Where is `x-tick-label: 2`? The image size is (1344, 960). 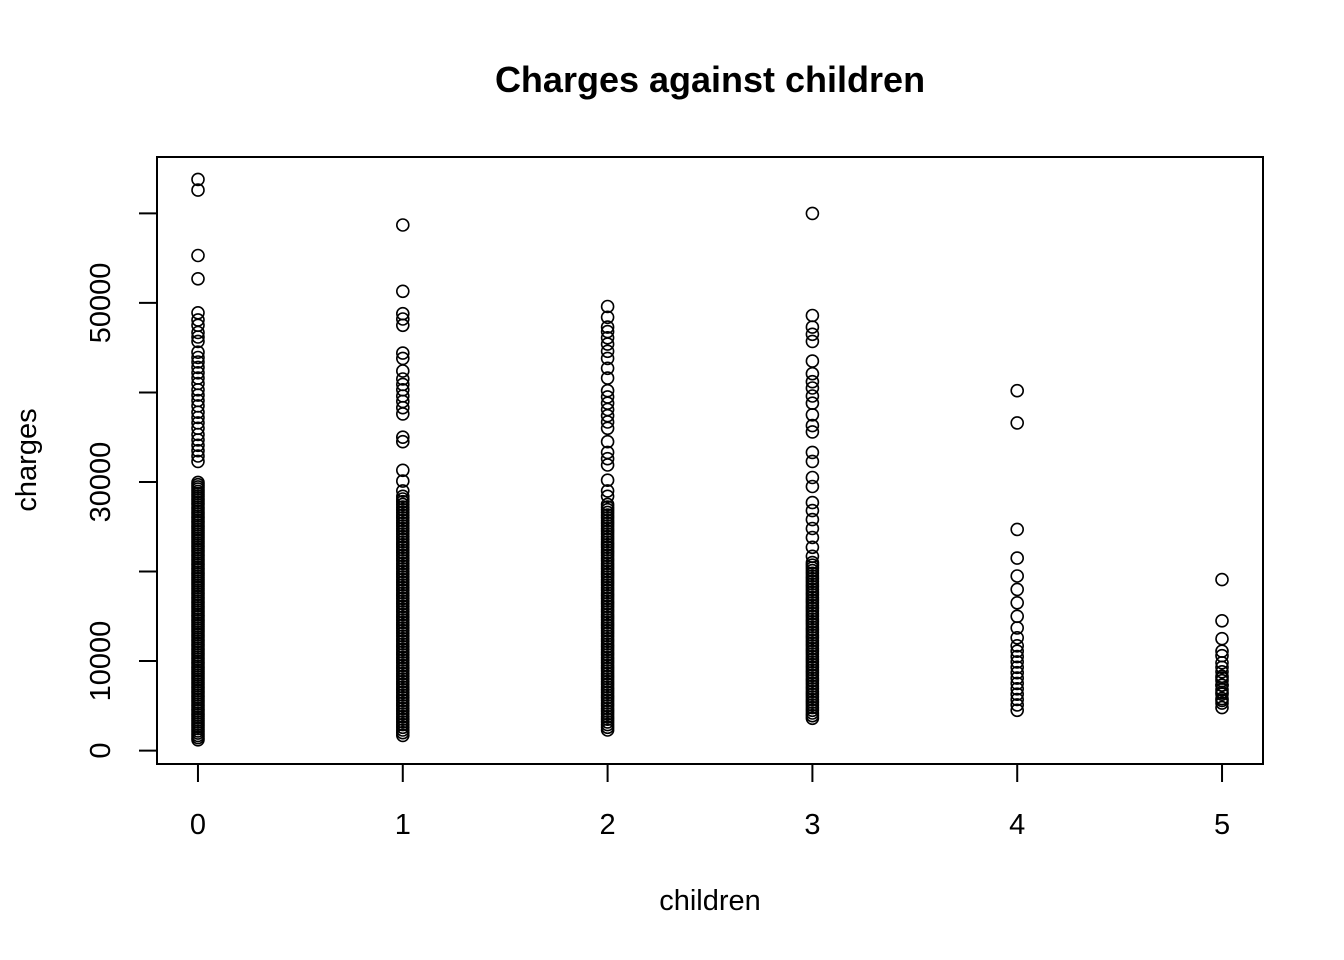
x-tick-label: 2 is located at coordinates (608, 825).